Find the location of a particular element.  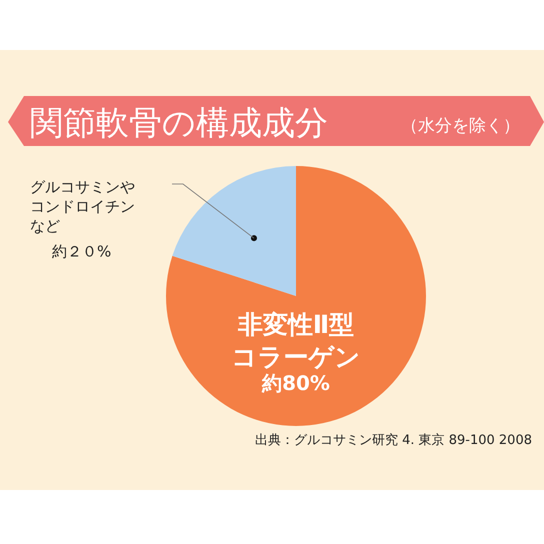

chart-title: 関節軟骨の構成成分 is located at coordinates (179, 122).